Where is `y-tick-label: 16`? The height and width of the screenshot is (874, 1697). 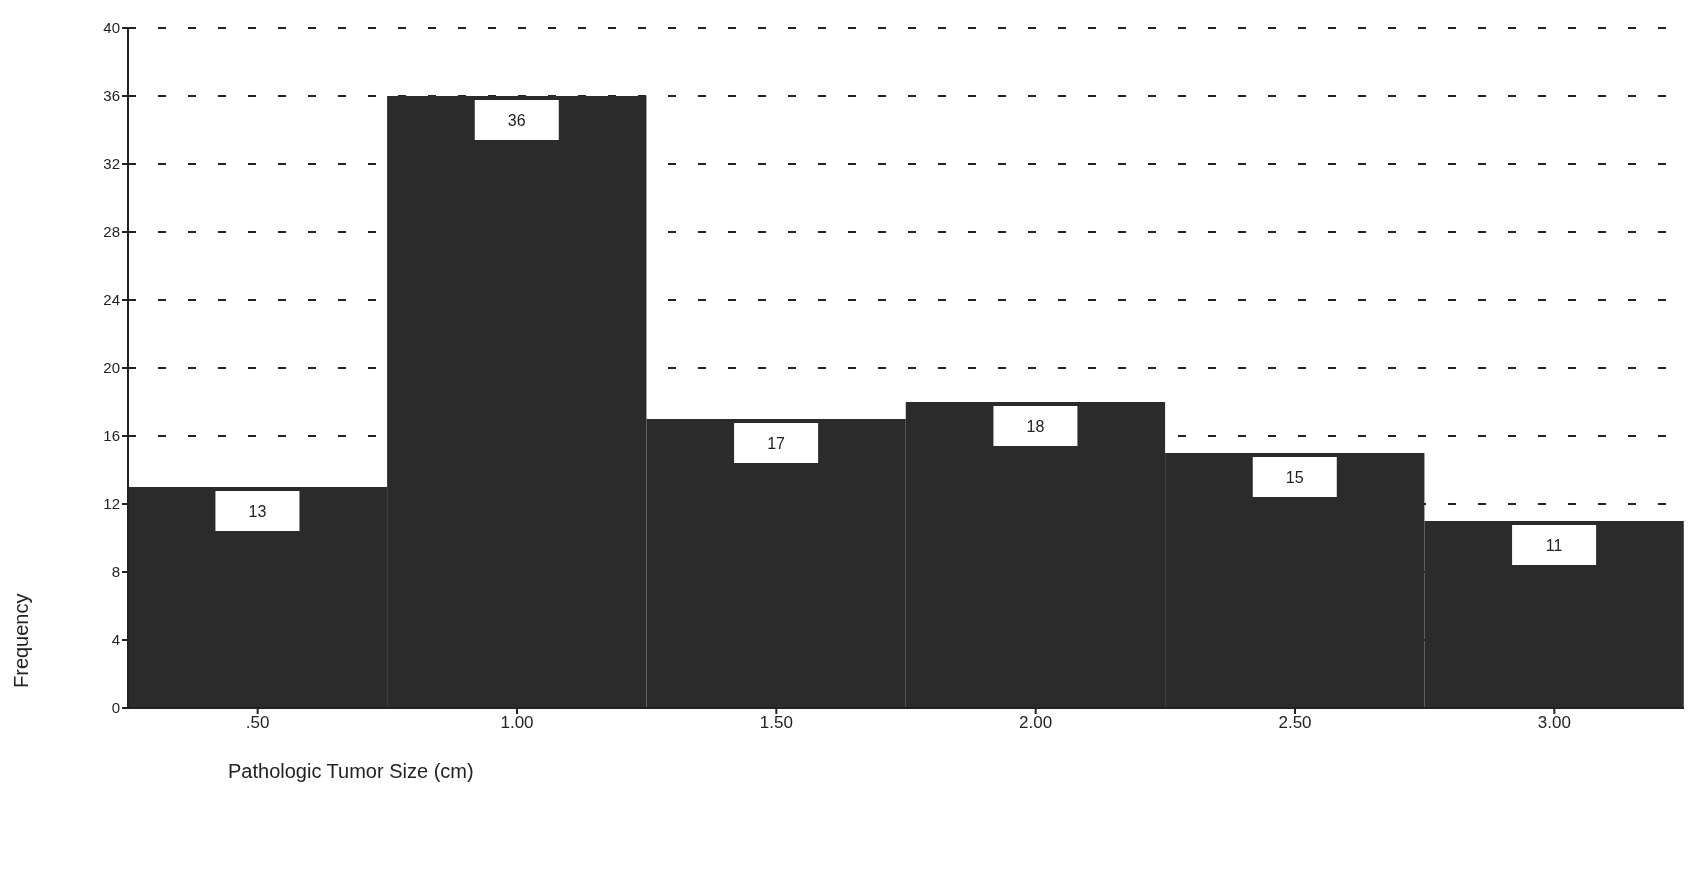
y-tick-label: 16 is located at coordinates (111, 436).